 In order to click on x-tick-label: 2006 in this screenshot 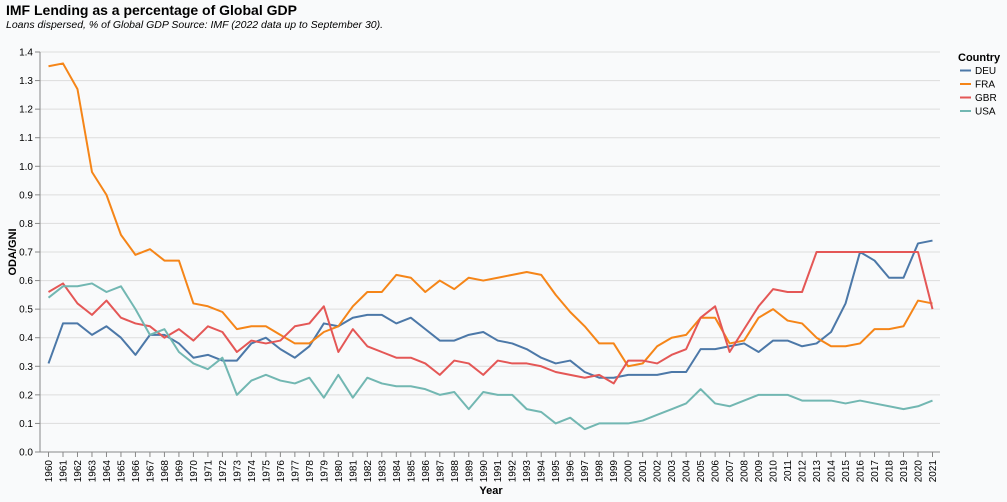, I will do `click(716, 471)`.